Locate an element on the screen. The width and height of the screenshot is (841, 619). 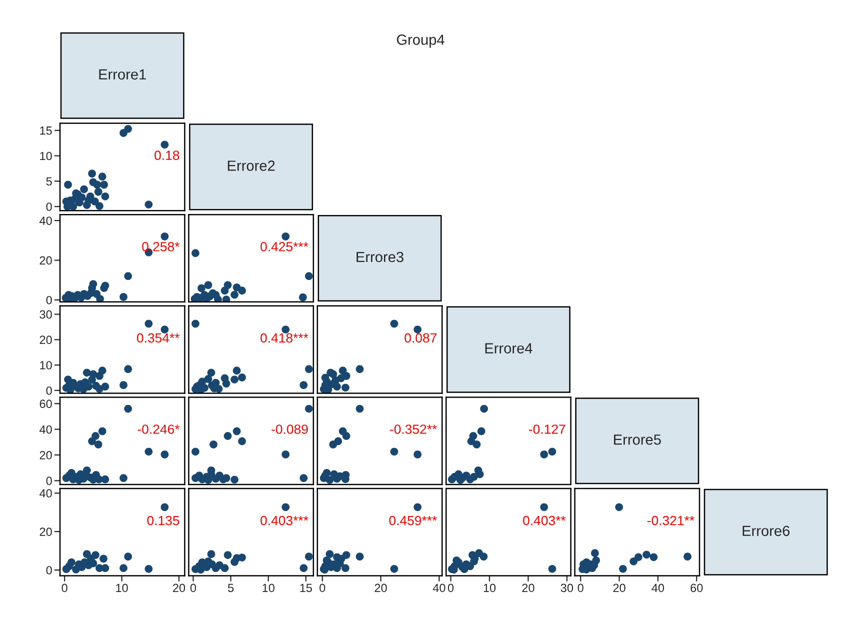
y-tick-label: 30 is located at coordinates (46, 314).